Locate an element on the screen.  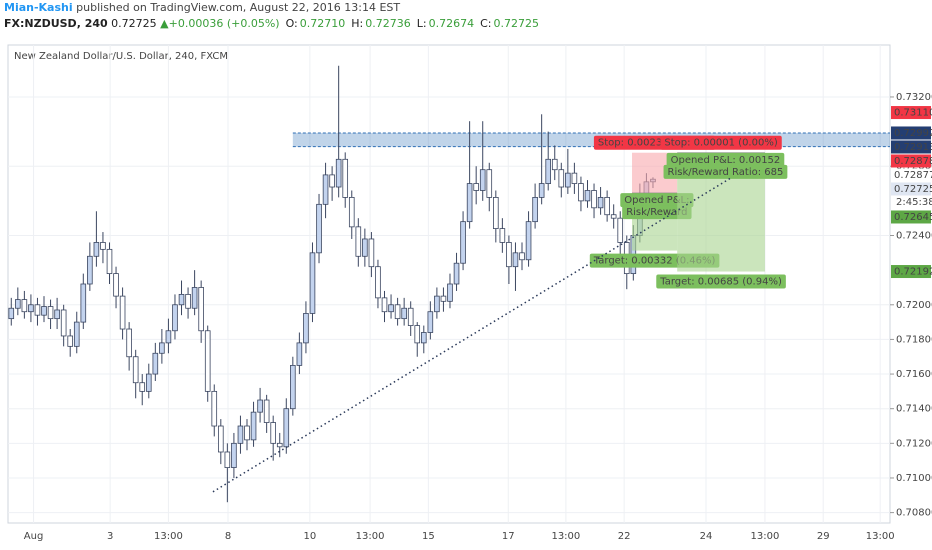
stop-label-bg is located at coordinates (721, 142).